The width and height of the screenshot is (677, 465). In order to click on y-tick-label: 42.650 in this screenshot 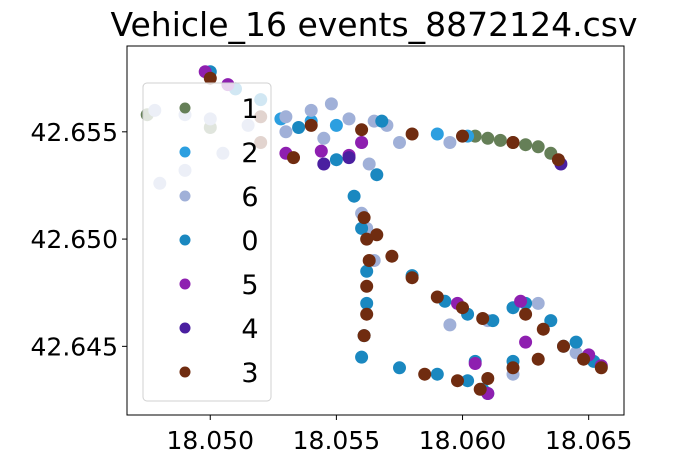, I will do `click(74, 239)`.